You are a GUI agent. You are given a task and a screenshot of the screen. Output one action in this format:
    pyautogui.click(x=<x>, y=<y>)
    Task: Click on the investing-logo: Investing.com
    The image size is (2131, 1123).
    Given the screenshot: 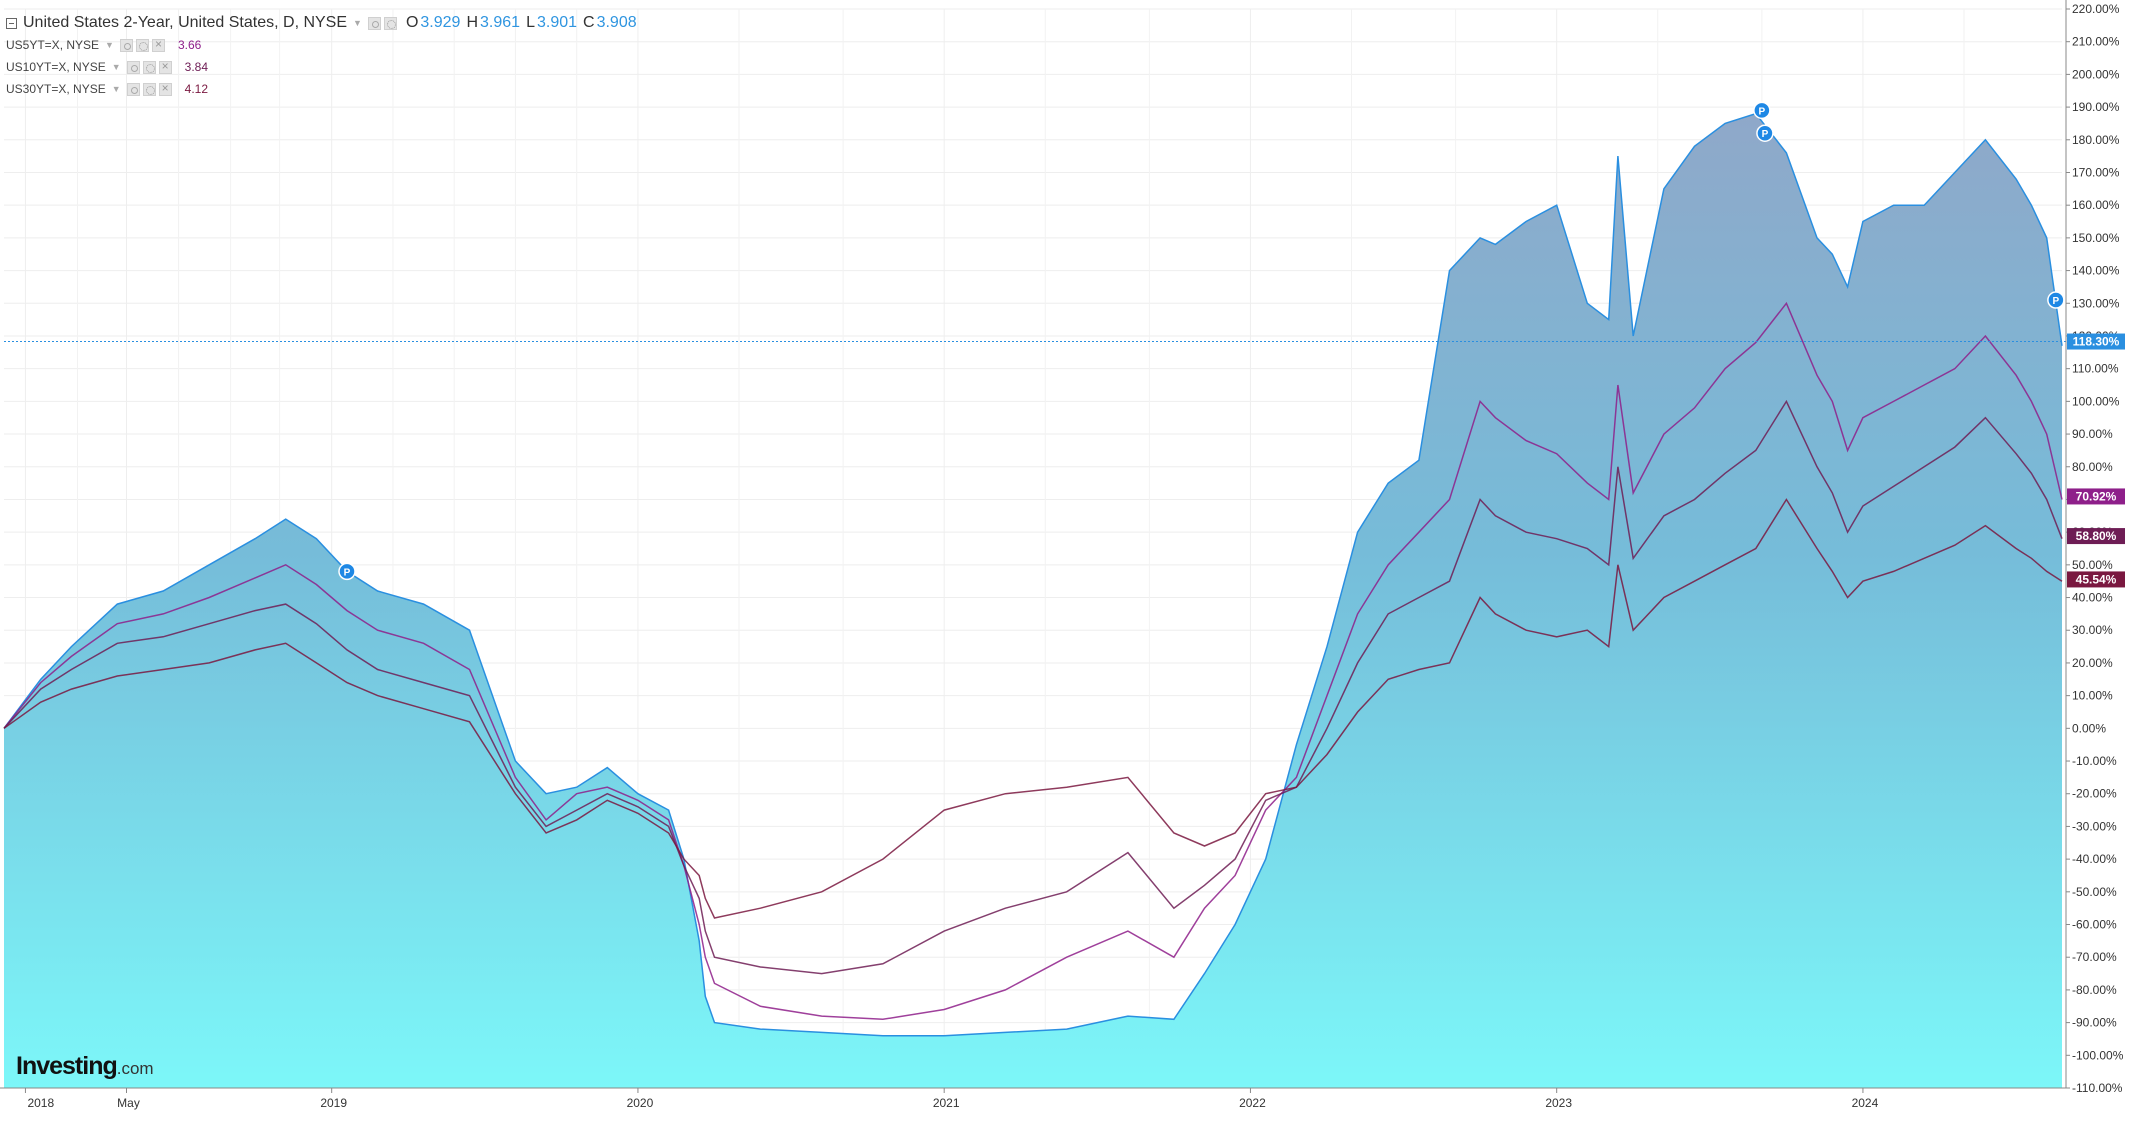 What is the action you would take?
    pyautogui.click(x=85, y=1066)
    